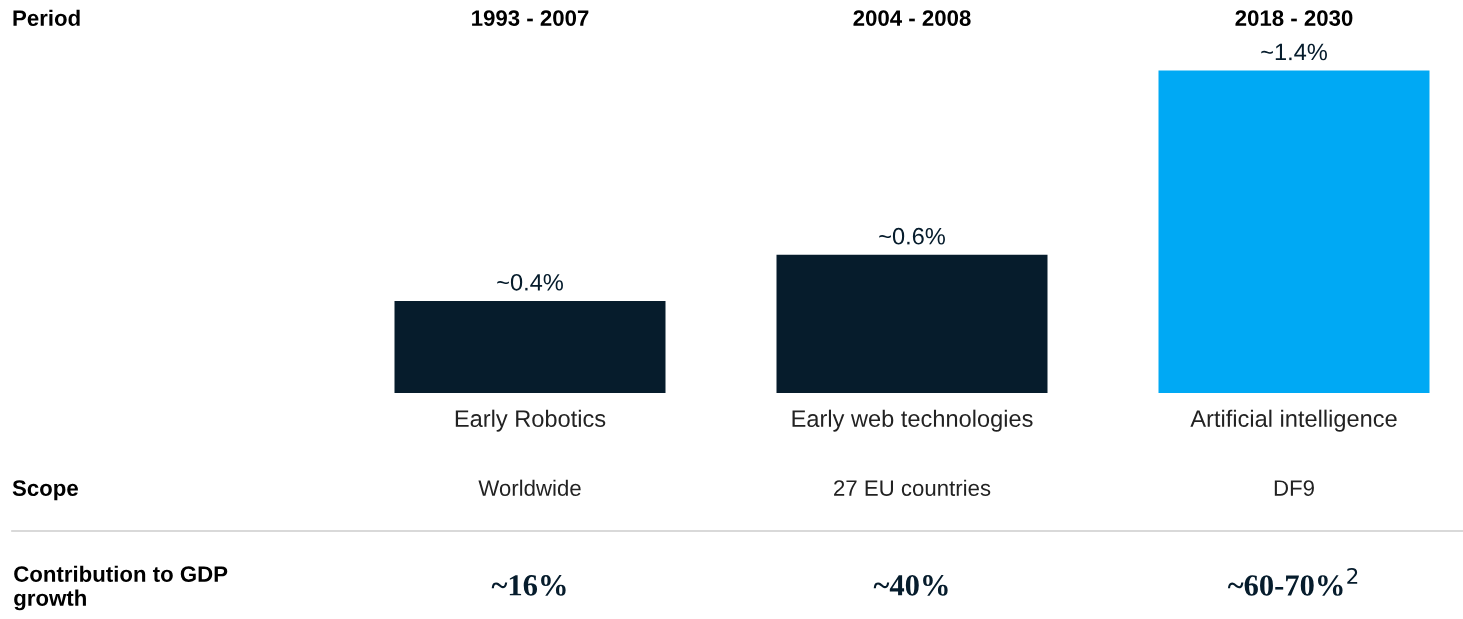 The width and height of the screenshot is (1463, 619). I want to click on text: ~16%, so click(528, 585).